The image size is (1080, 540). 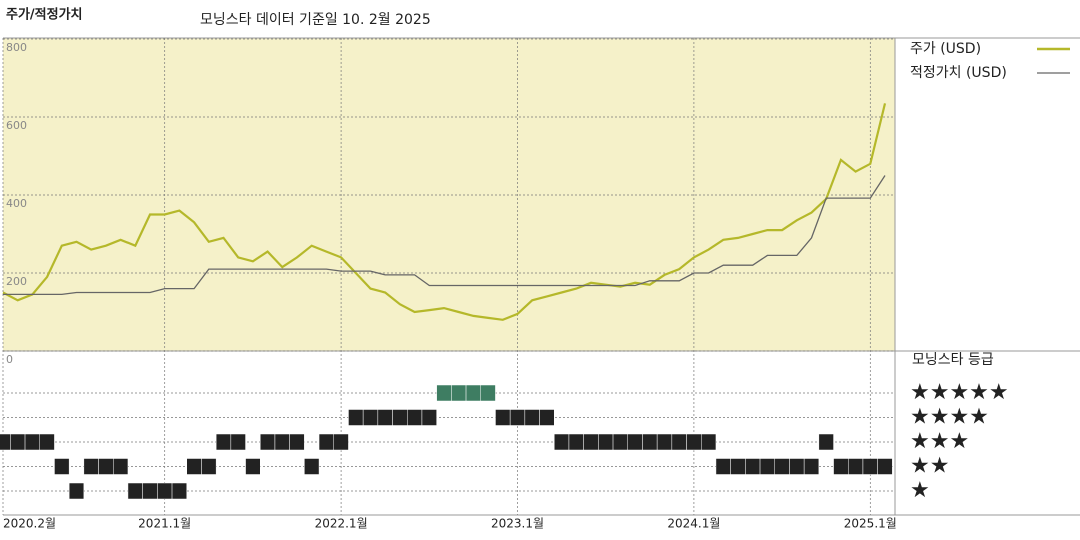 What do you see at coordinates (929, 466) in the screenshot?
I see `rating-label: ★★` at bounding box center [929, 466].